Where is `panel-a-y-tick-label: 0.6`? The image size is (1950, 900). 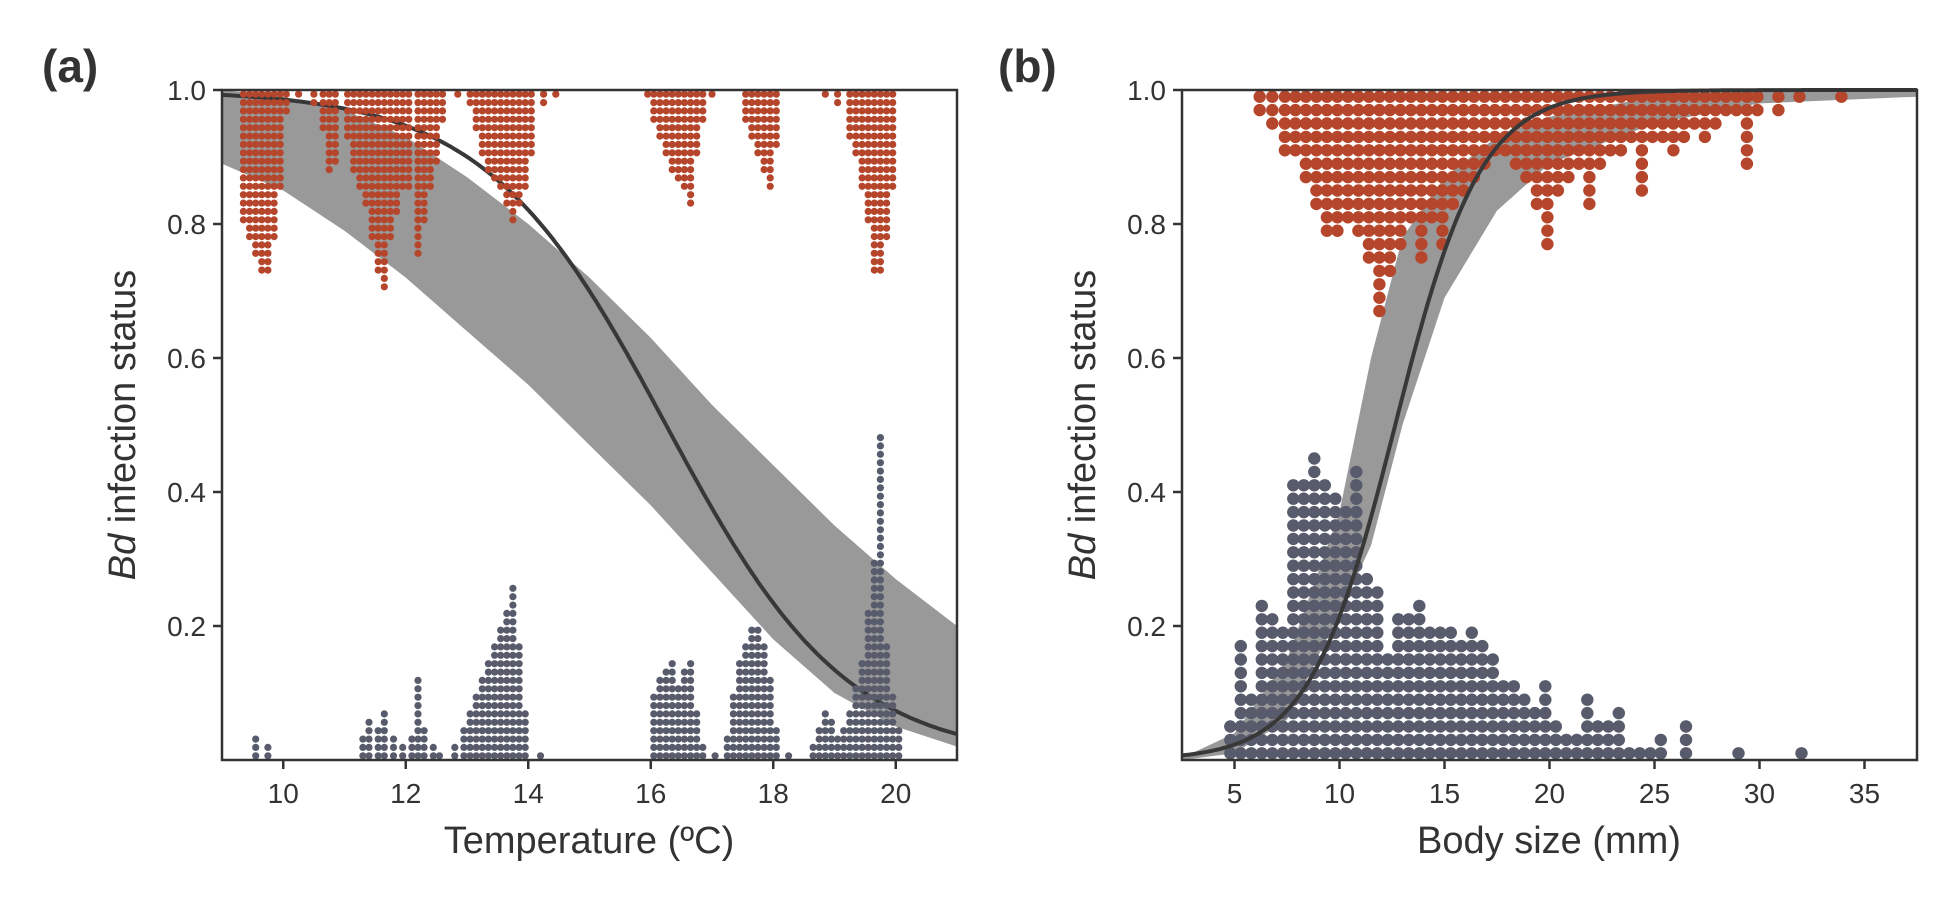
panel-a-y-tick-label: 0.6 is located at coordinates (186, 358).